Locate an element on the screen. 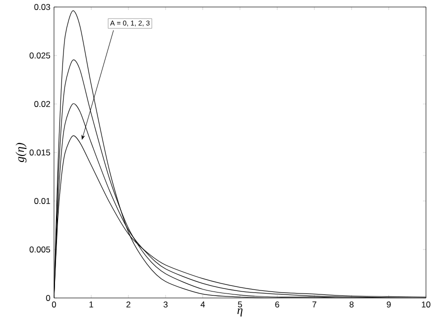 The height and width of the screenshot is (328, 434). y-tick-label: 0.01 is located at coordinates (42, 201).